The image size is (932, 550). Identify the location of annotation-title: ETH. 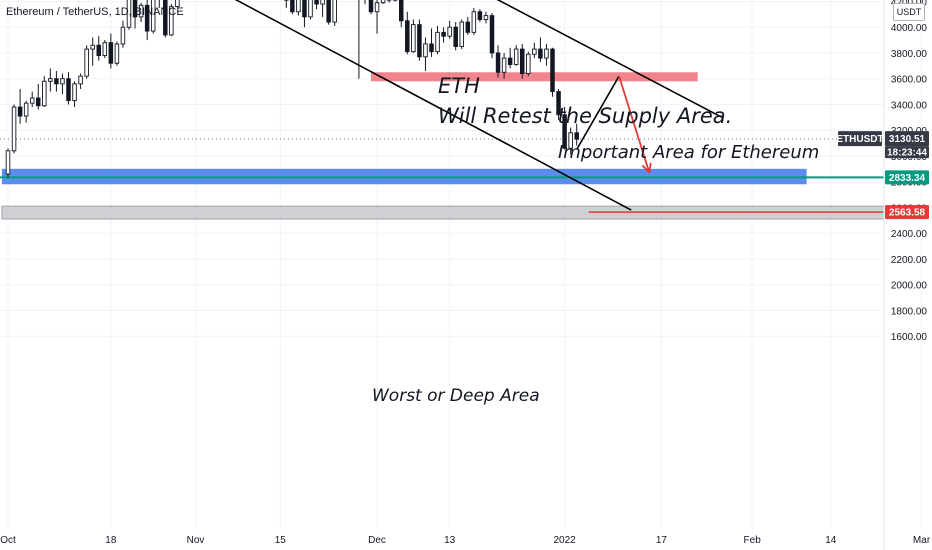
(459, 86).